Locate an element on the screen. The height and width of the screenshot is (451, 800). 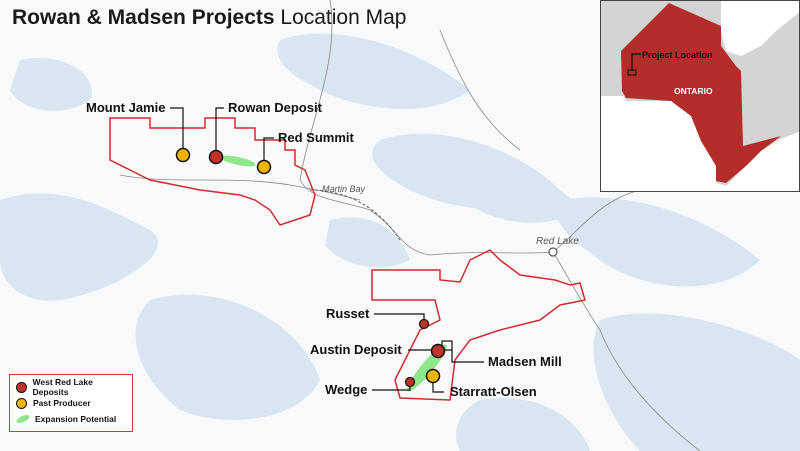
page-title: Rowan & Madsen Projects Location Map is located at coordinates (209, 18).